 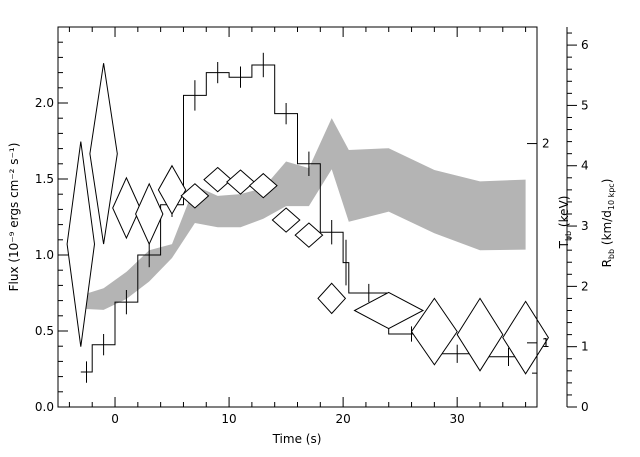 I want to click on flux-axis-title: Flux (10⁻⁹ ergs cm⁻² s⁻¹), so click(x=14, y=217).